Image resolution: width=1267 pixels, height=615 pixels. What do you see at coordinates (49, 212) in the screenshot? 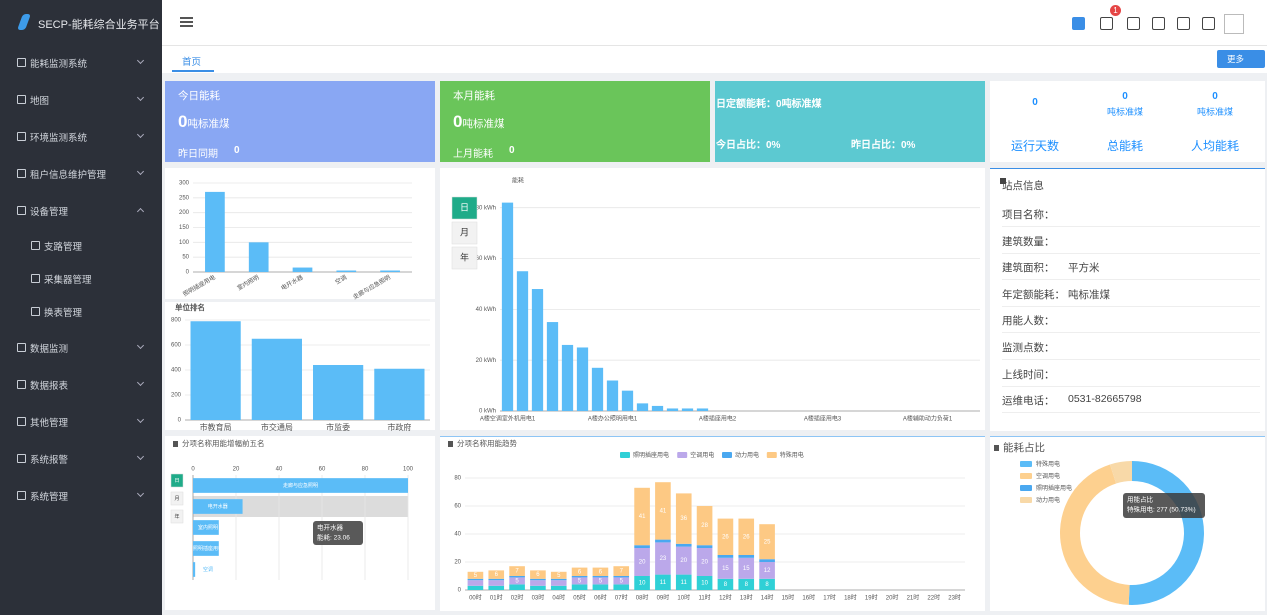
I see `menu-item: 设备管理` at bounding box center [49, 212].